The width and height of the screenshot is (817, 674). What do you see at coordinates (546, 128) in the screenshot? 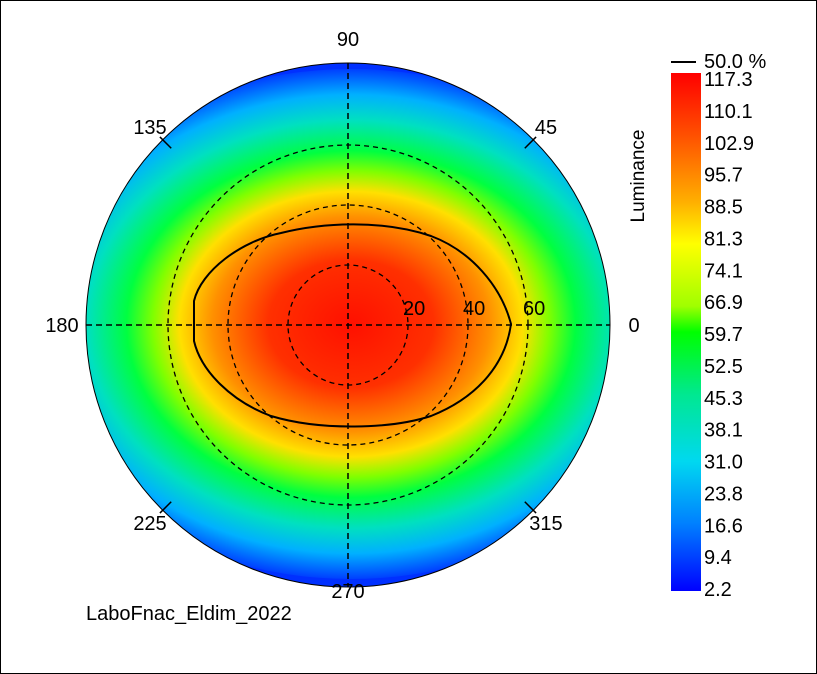
I see `azimuth-label-45: 45` at bounding box center [546, 128].